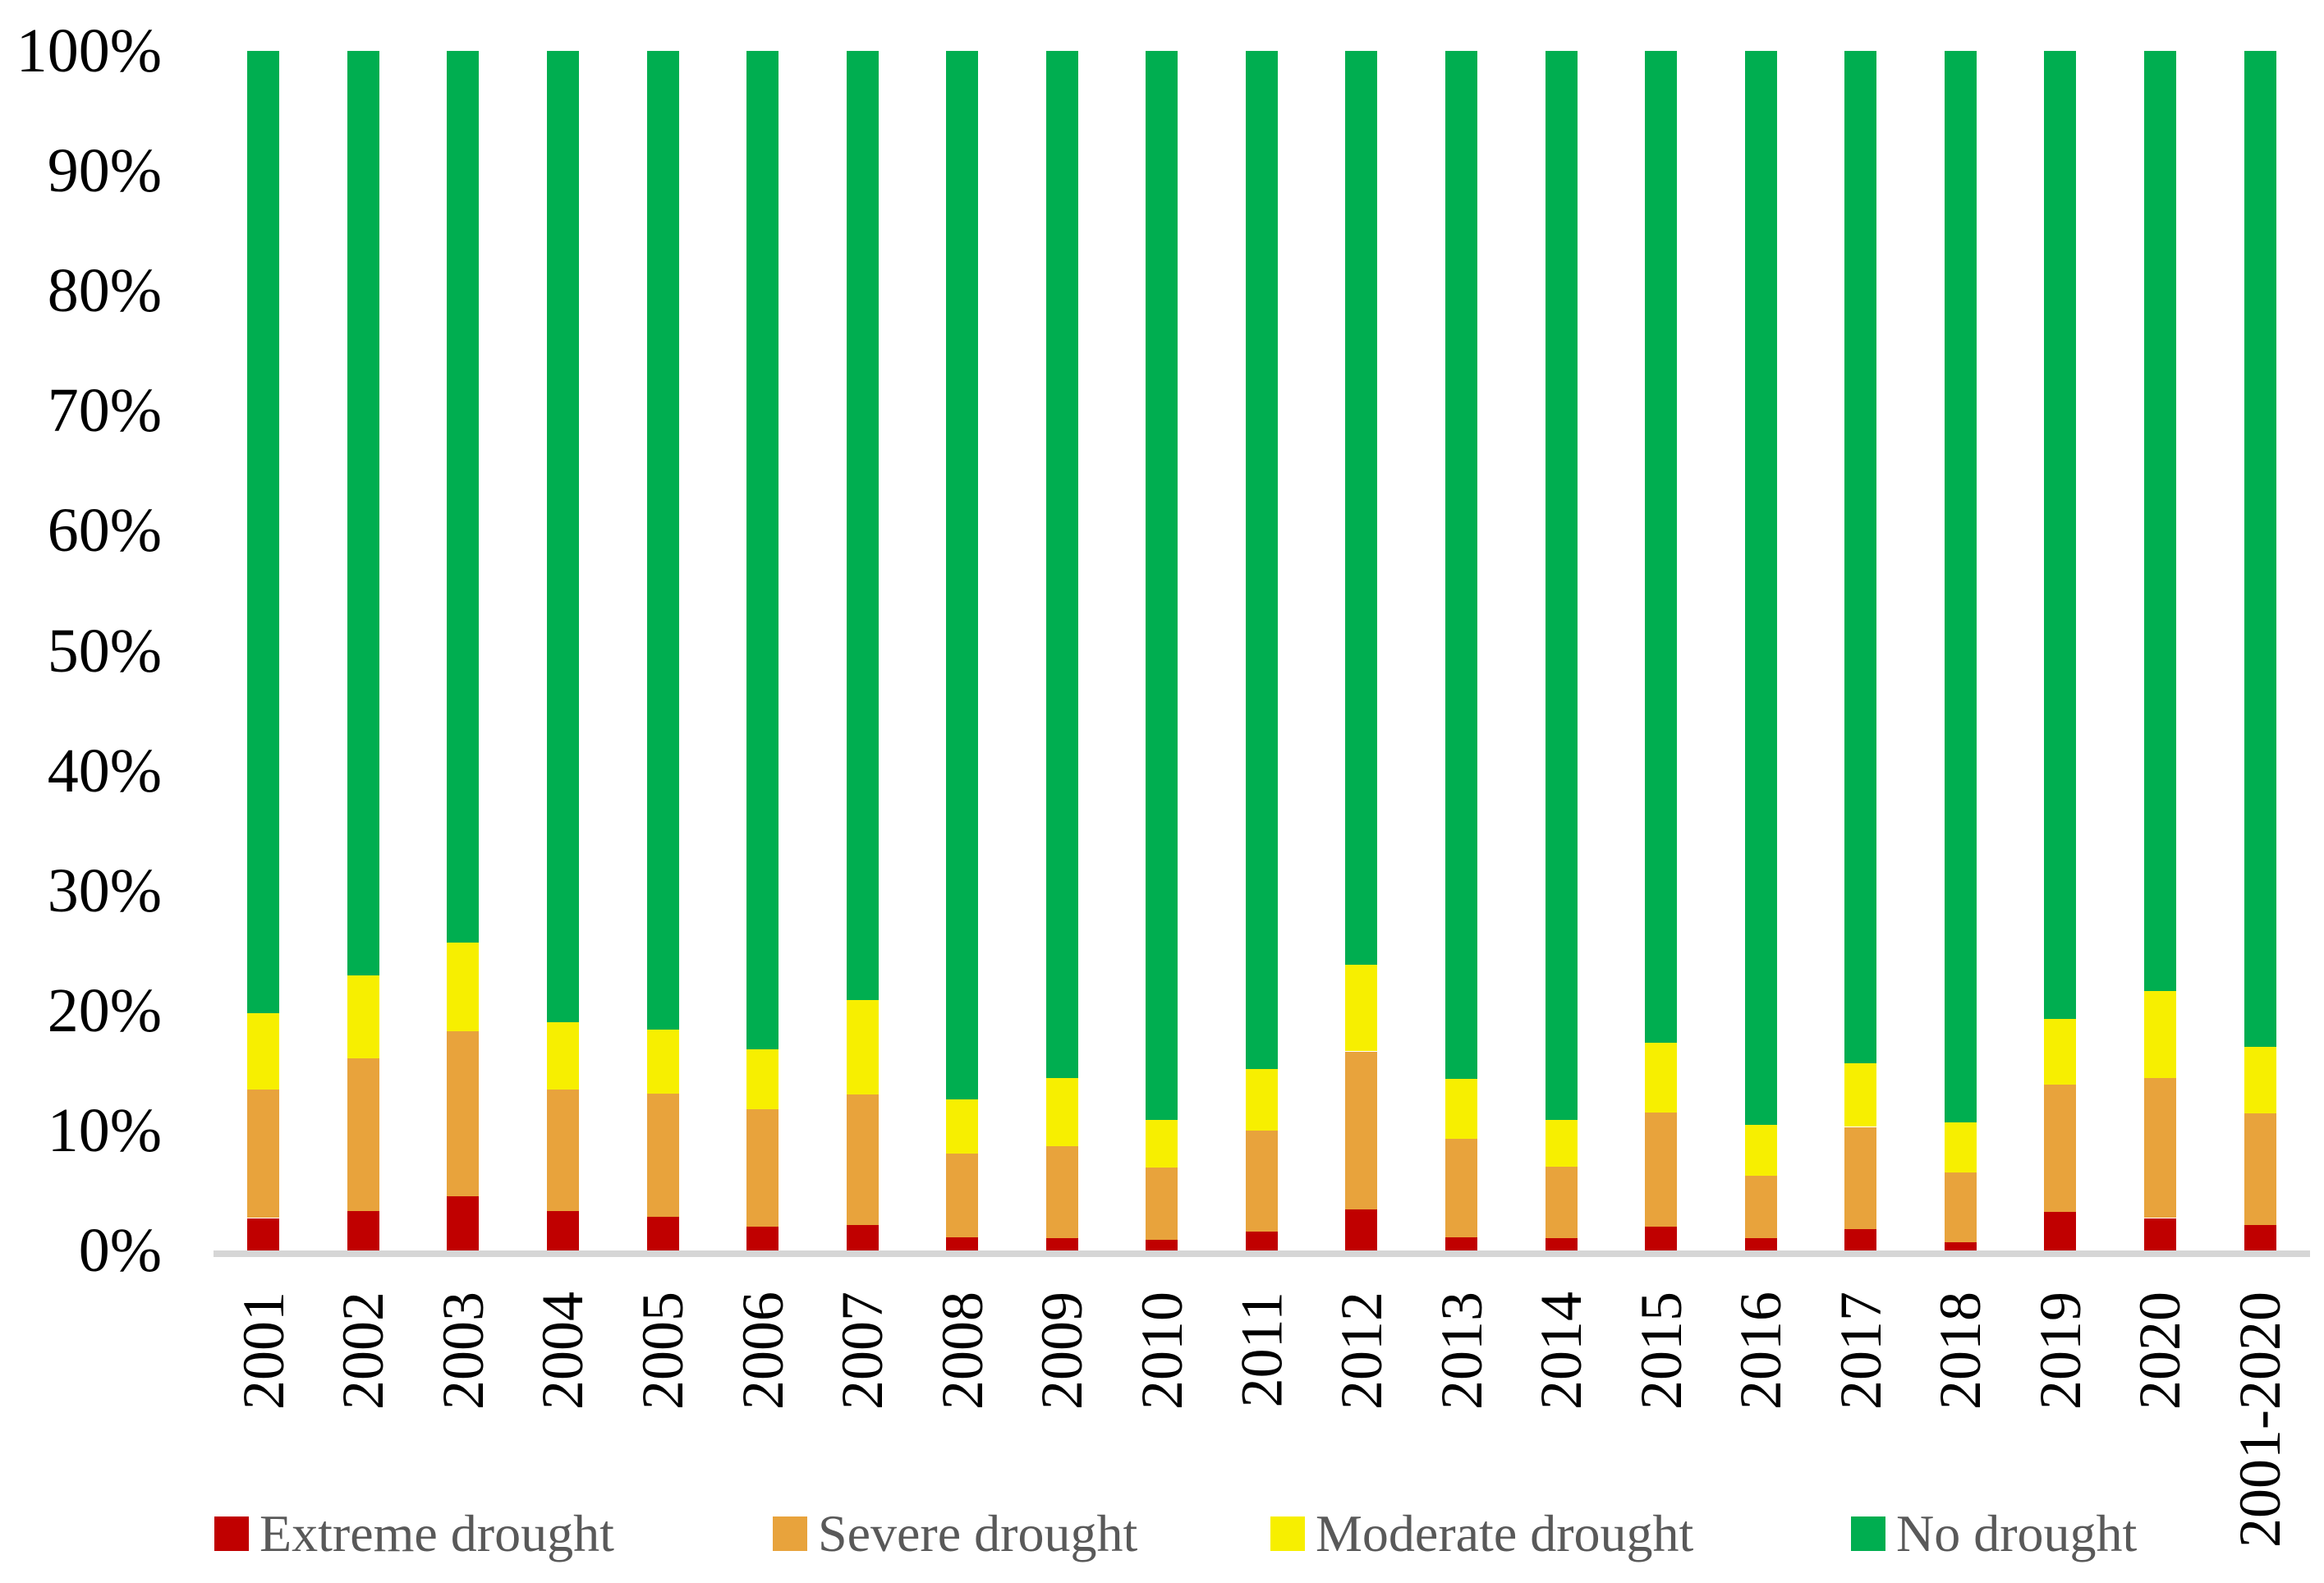  I want to click on x-axis-label-2016: 2016, so click(1761, 1351).